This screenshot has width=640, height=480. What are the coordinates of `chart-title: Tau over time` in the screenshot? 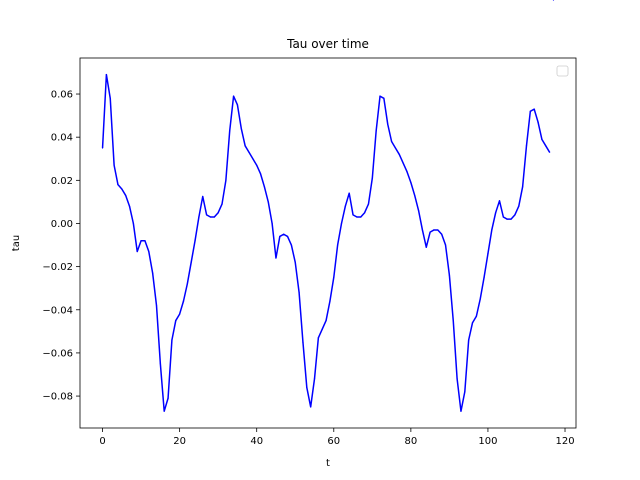 It's located at (327, 44).